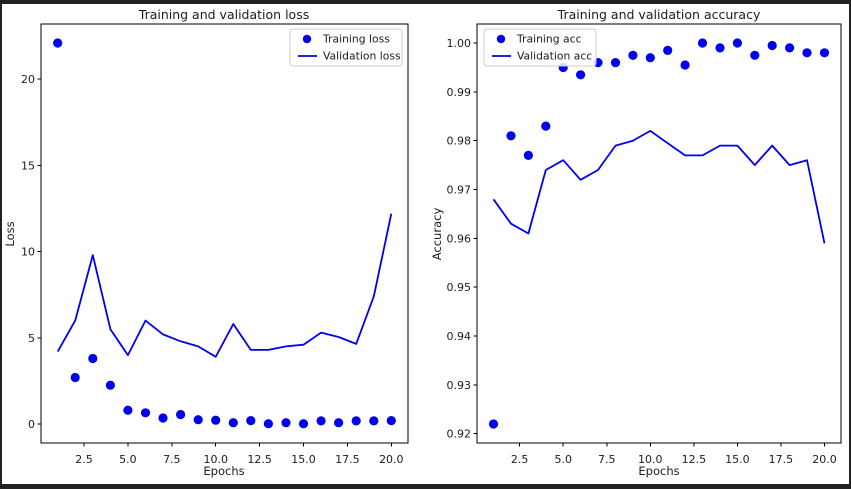 Image resolution: width=851 pixels, height=489 pixels. What do you see at coordinates (224, 285) in the screenshot?
I see `validation-loss-line` at bounding box center [224, 285].